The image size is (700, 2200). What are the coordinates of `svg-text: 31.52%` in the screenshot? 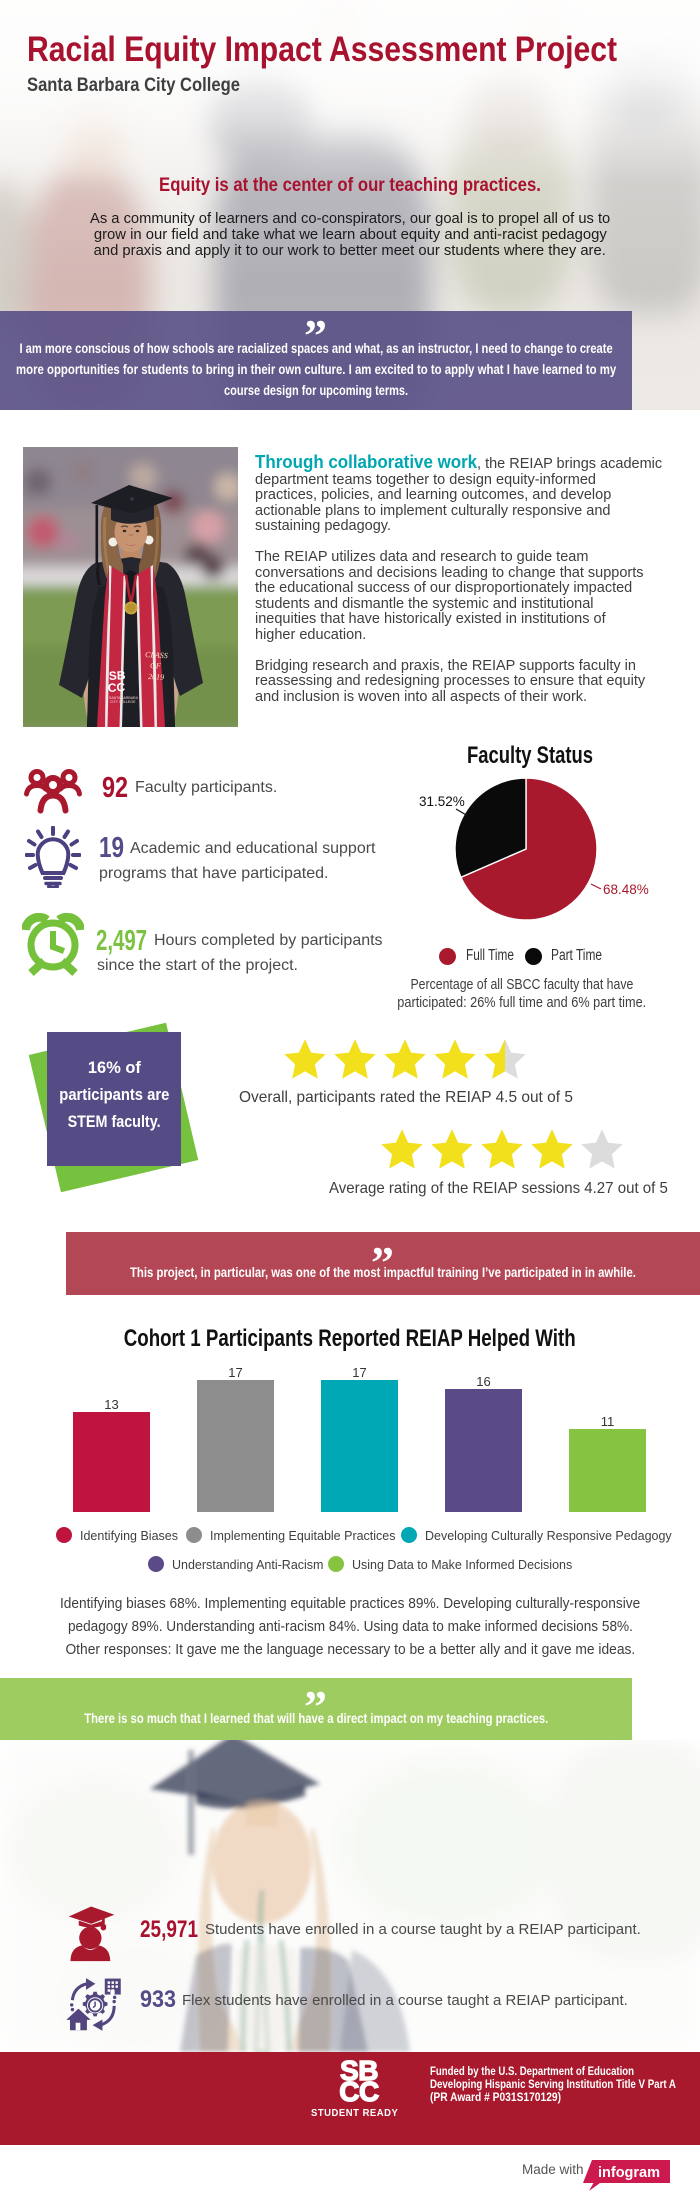 It's located at (442, 801).